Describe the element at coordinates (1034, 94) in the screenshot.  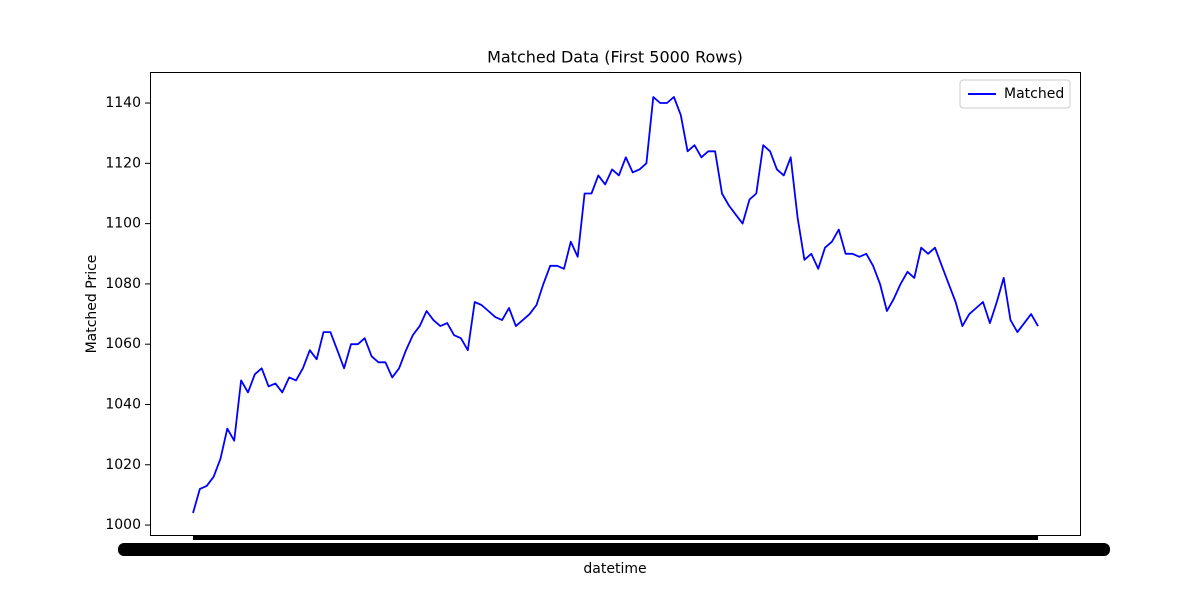
I see `legend-label: Matched` at that location.